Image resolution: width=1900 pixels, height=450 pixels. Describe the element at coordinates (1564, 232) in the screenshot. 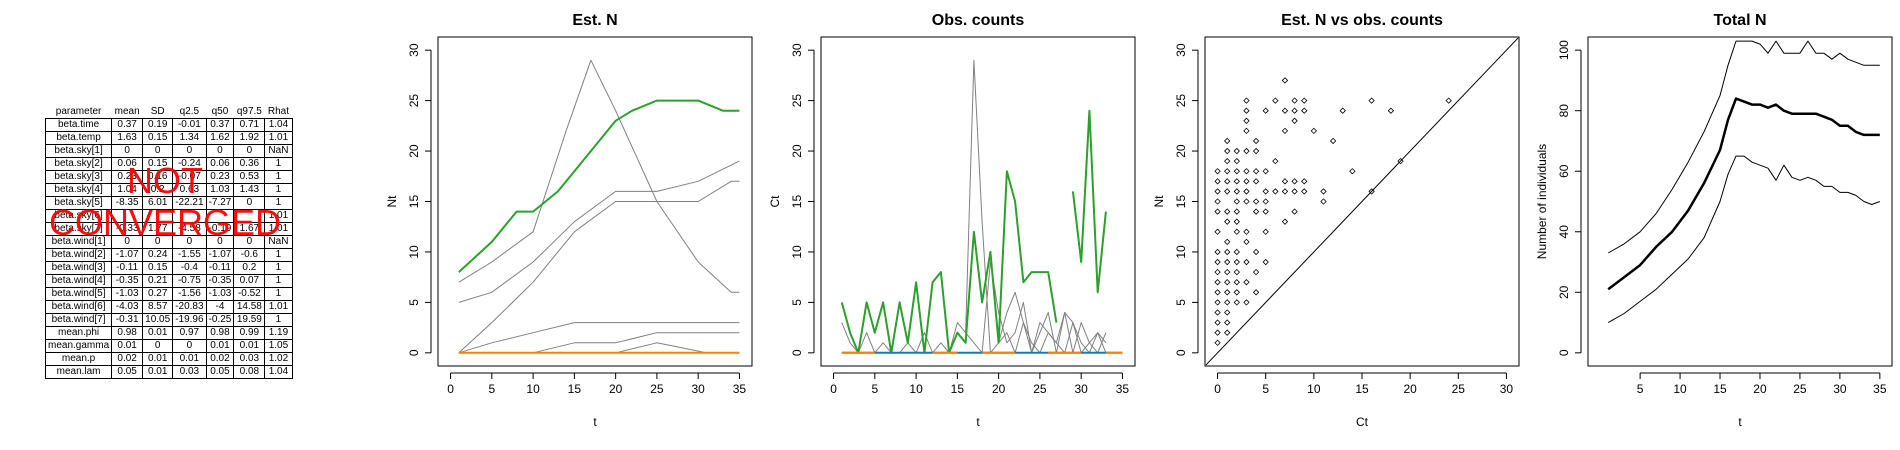

I see `y-tick-label: 40` at that location.